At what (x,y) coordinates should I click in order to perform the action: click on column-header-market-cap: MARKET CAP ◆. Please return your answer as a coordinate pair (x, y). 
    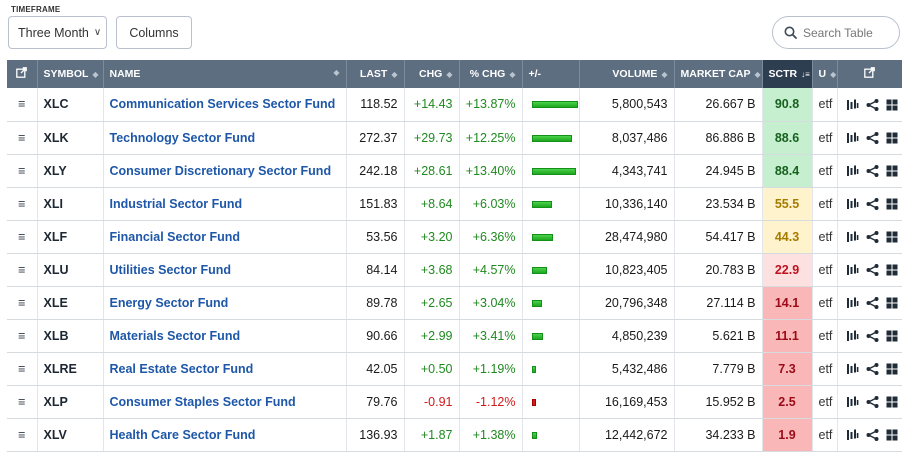
    Looking at the image, I should click on (718, 74).